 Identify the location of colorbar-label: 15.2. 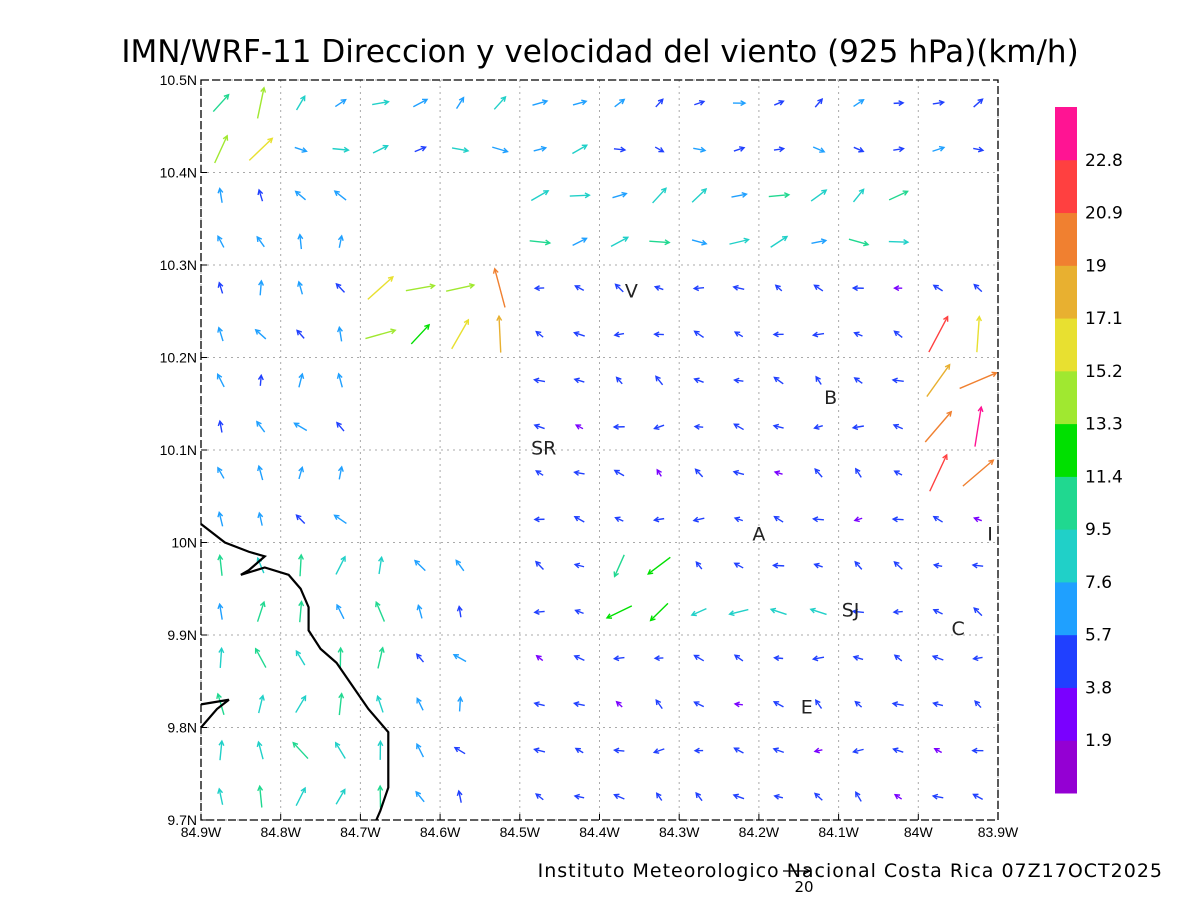
(1104, 372).